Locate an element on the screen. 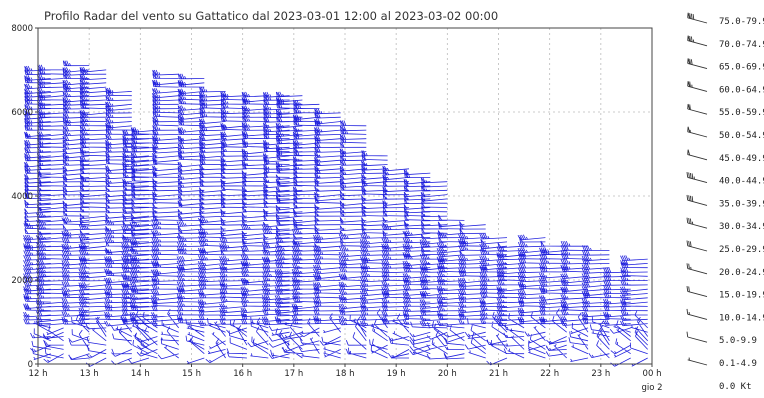  legend-item: 35.0-39.9 is located at coordinates (725, 201).